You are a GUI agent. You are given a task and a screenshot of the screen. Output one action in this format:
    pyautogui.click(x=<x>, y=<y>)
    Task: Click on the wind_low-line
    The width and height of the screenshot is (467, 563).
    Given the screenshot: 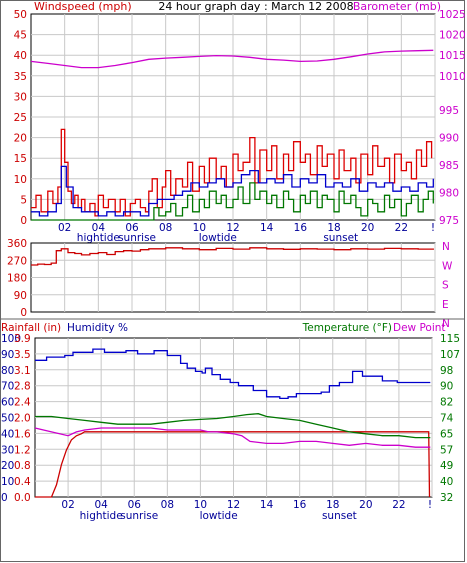 What is the action you would take?
    pyautogui.click(x=232, y=201)
    